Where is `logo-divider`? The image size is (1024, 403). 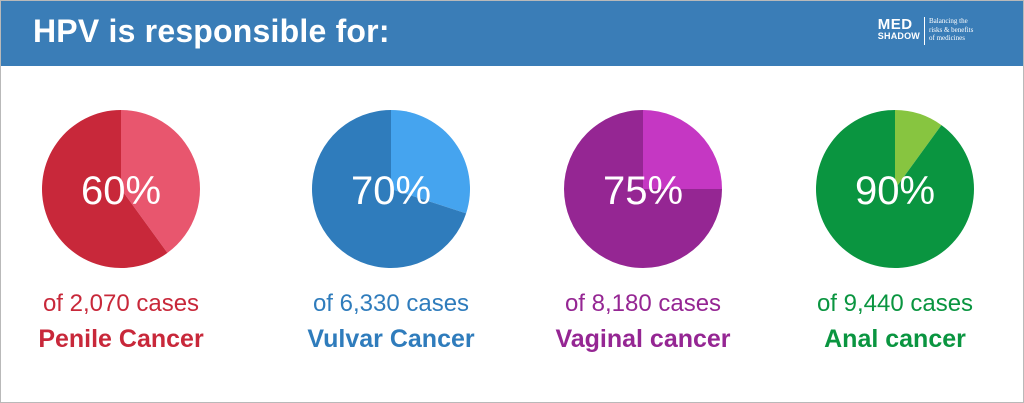 logo-divider is located at coordinates (924, 31).